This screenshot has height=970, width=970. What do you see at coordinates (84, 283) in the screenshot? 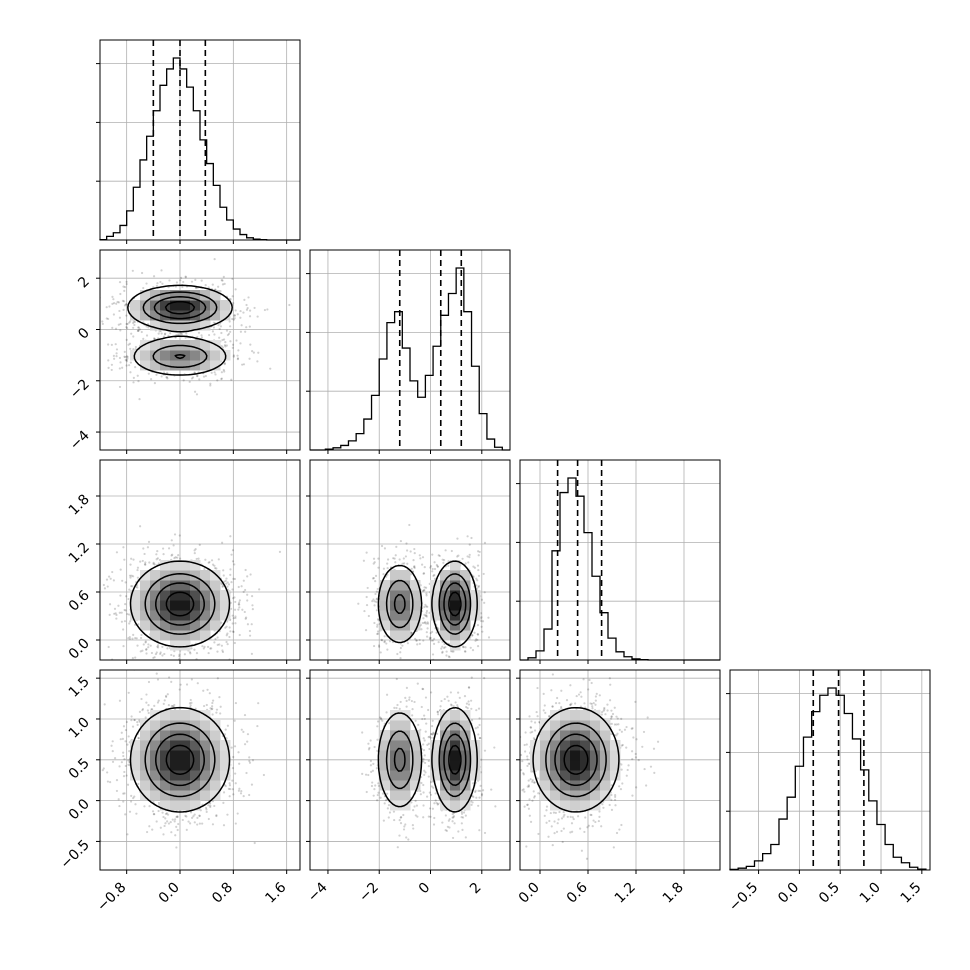
I see `y-tick-label: 2` at bounding box center [84, 283].